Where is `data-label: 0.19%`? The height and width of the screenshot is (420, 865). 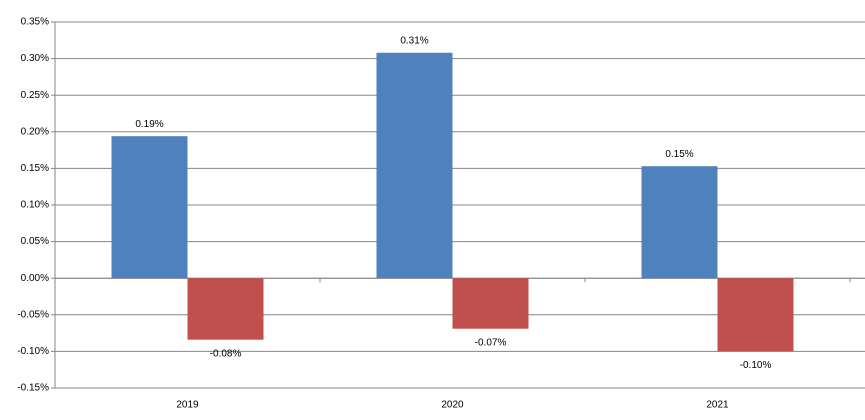
data-label: 0.19% is located at coordinates (149, 124).